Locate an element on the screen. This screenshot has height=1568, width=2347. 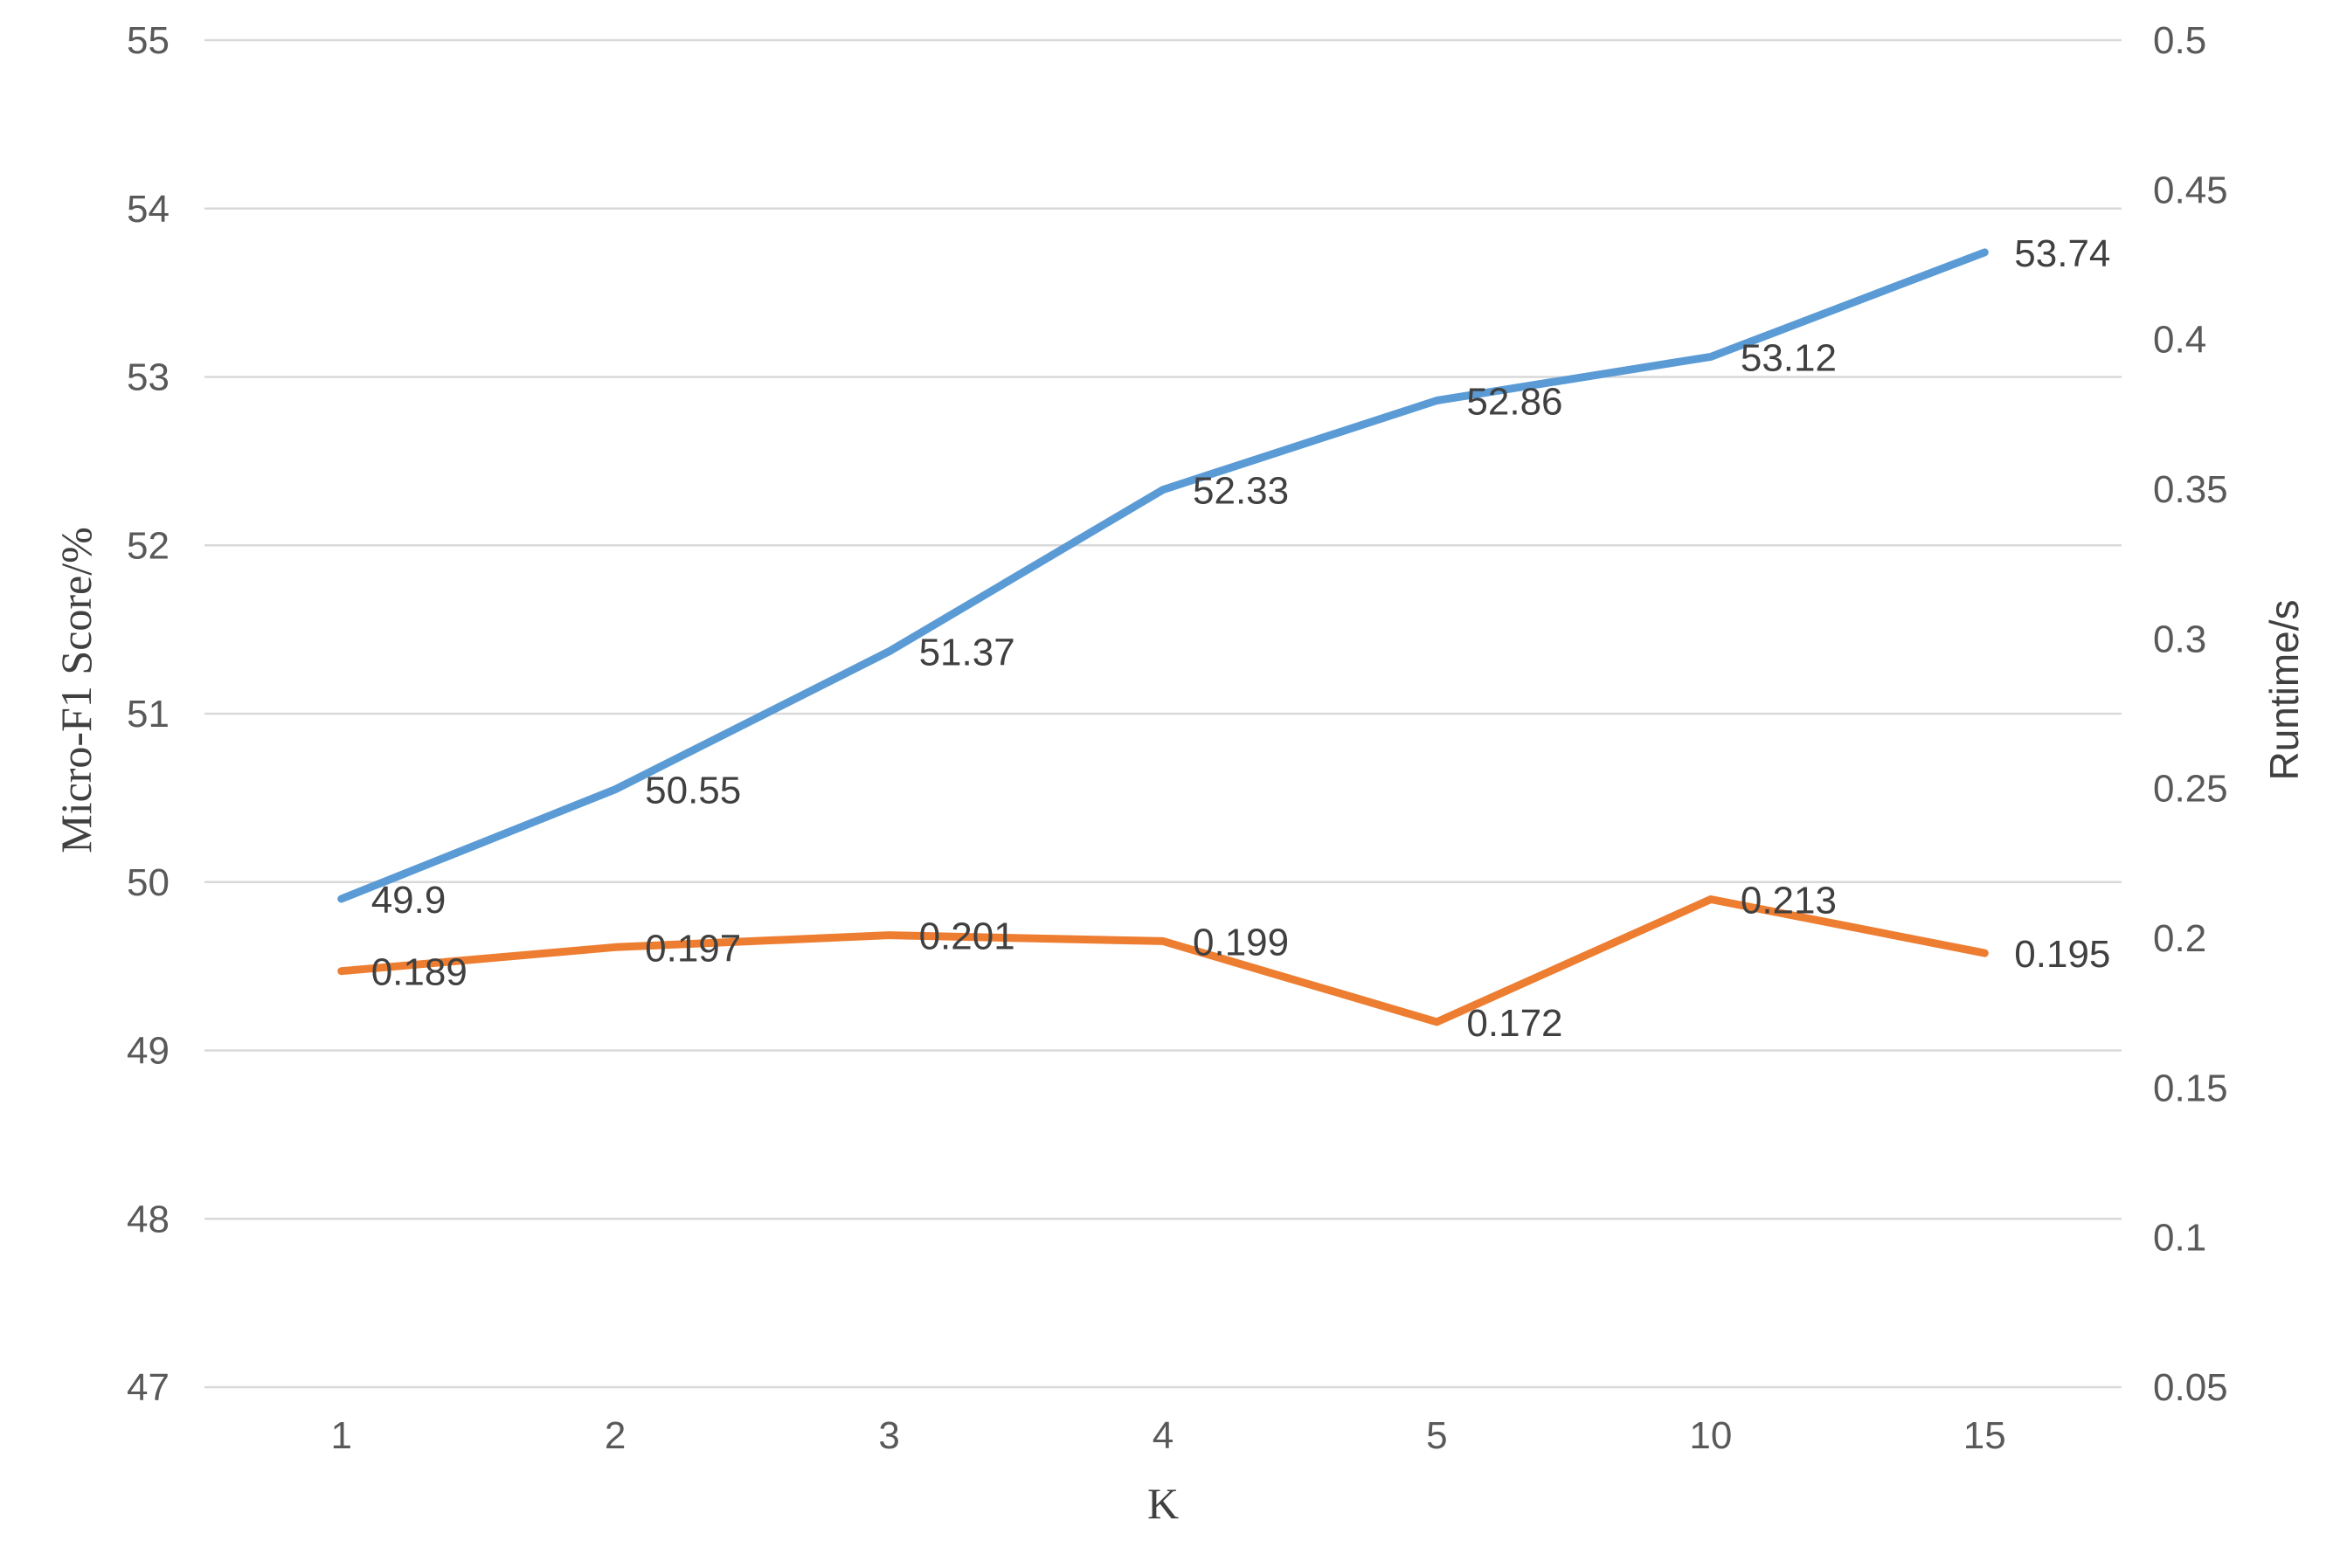
x-tick-label: 1 is located at coordinates (340, 1435).